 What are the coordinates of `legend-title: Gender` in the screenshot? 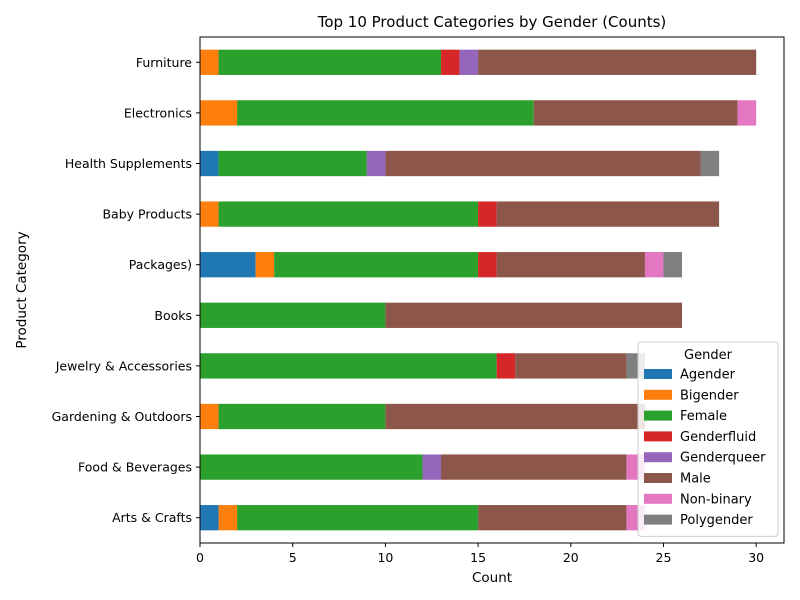 It's located at (708, 355).